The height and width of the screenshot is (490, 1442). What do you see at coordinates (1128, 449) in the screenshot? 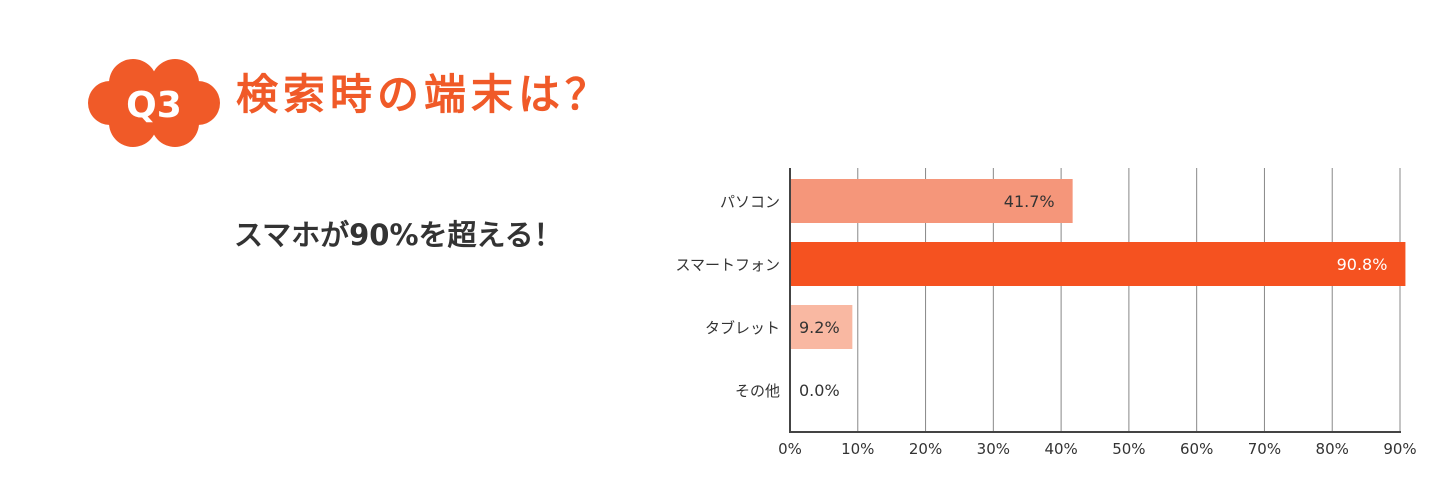
I see `x-tick-label: 50%` at bounding box center [1128, 449].